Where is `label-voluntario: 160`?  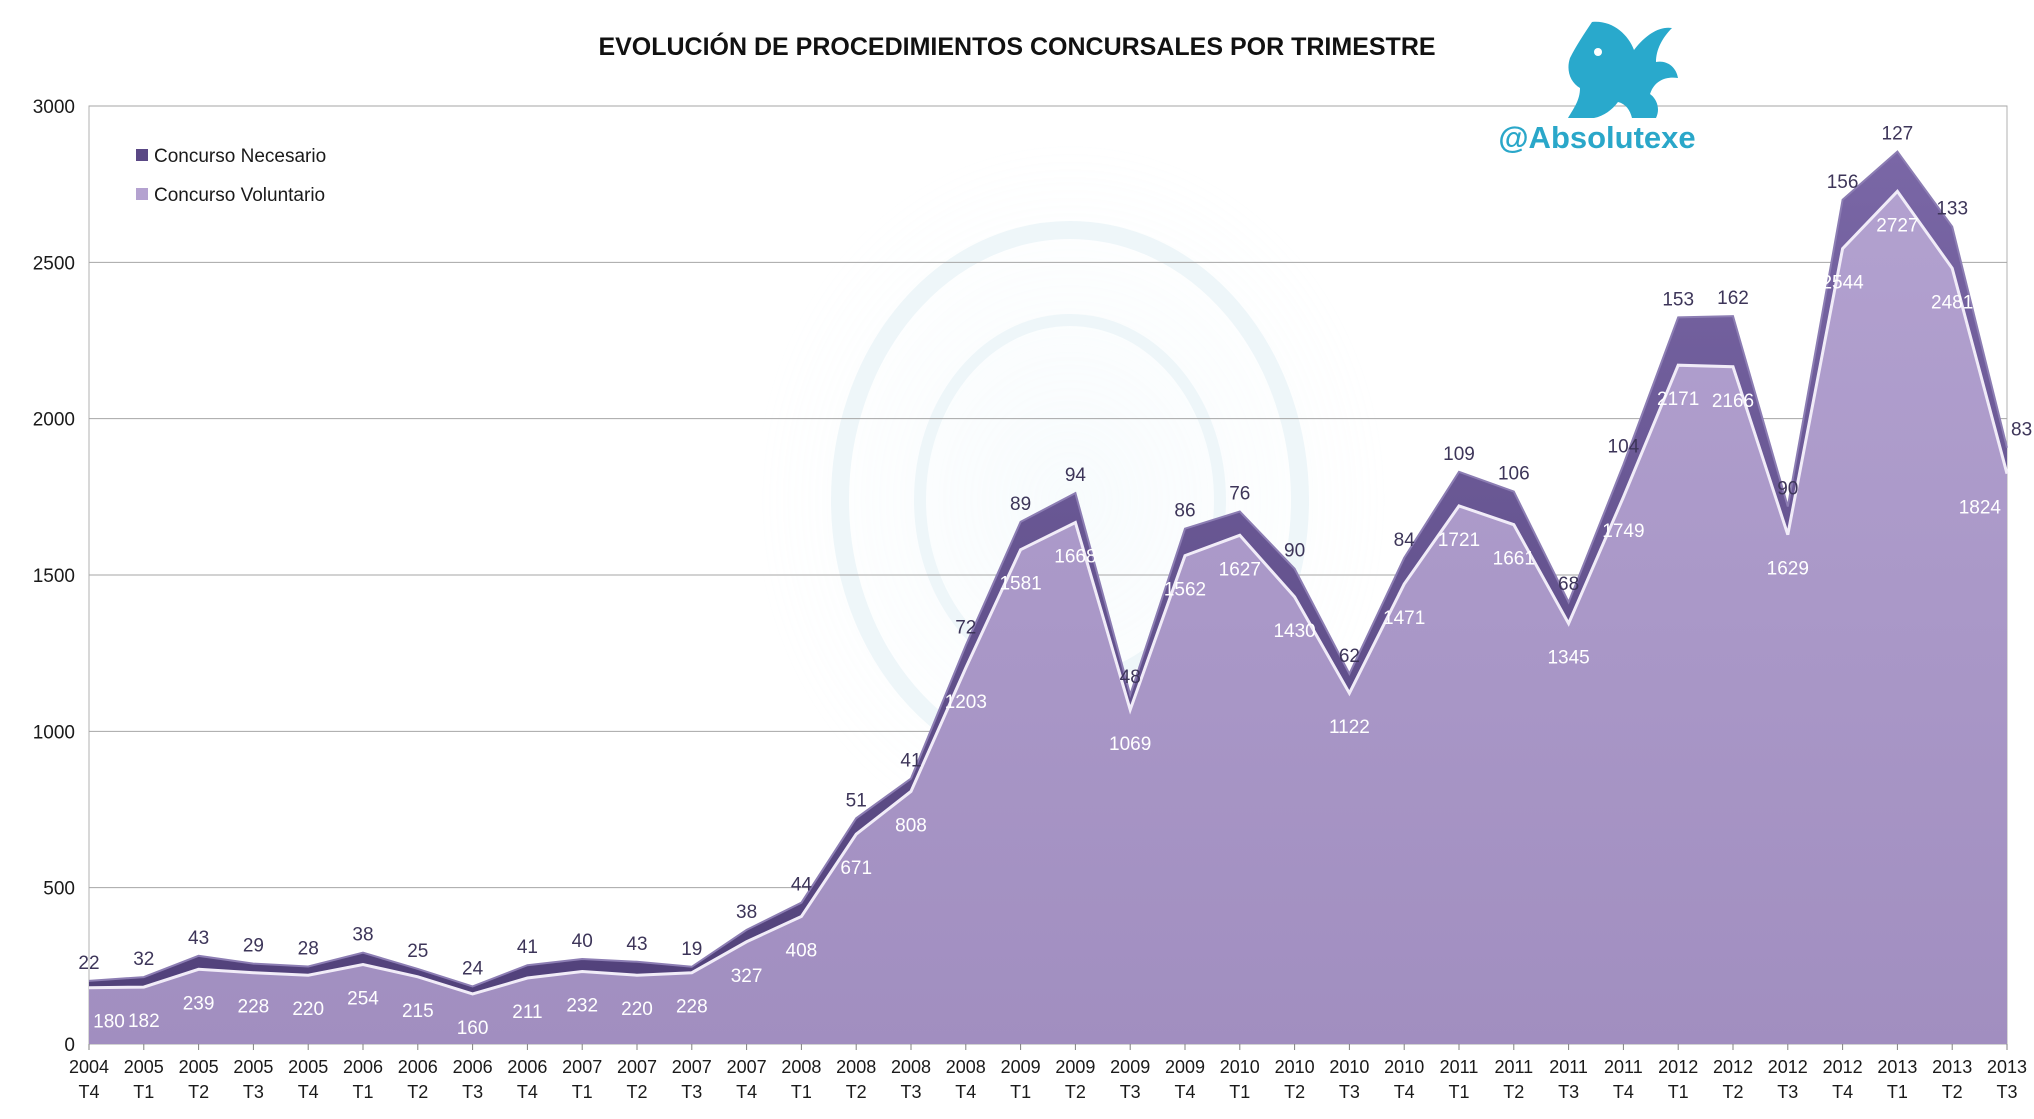 label-voluntario: 160 is located at coordinates (473, 1028).